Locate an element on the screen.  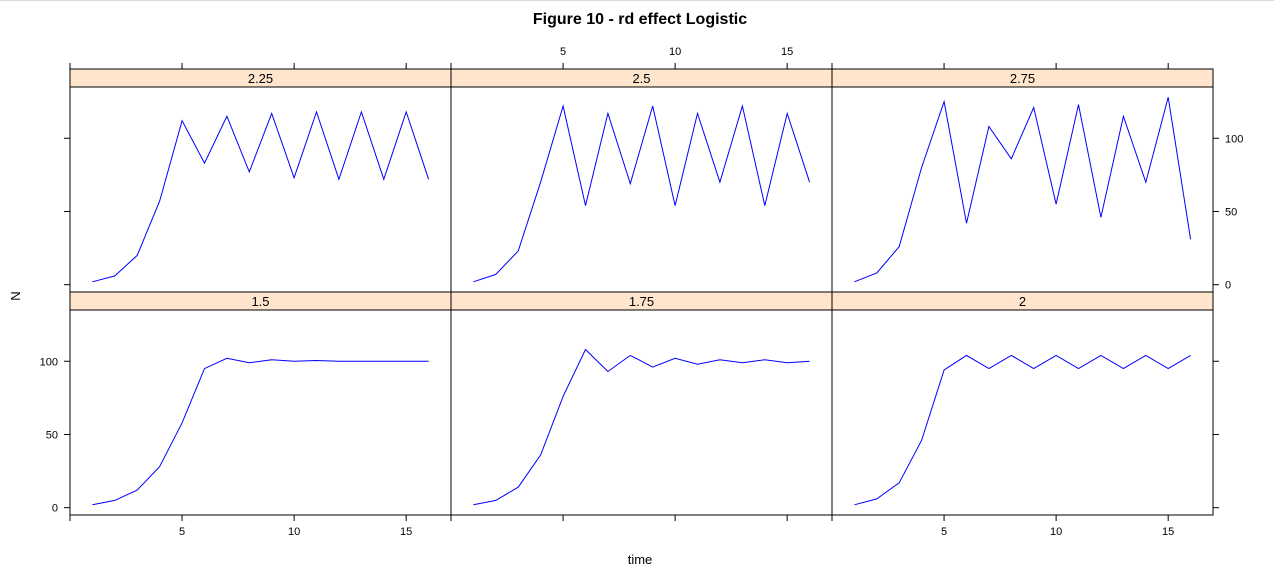
strip-label: 2.75 is located at coordinates (1022, 78).